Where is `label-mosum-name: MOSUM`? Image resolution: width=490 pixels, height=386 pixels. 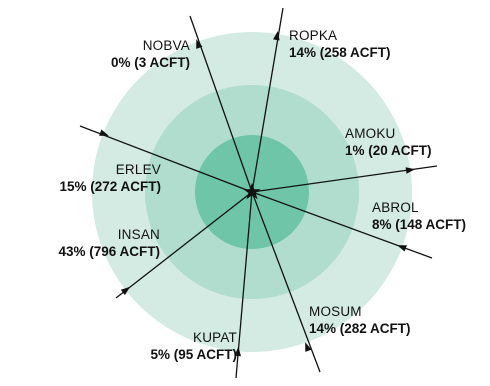 label-mosum-name: MOSUM is located at coordinates (335, 311).